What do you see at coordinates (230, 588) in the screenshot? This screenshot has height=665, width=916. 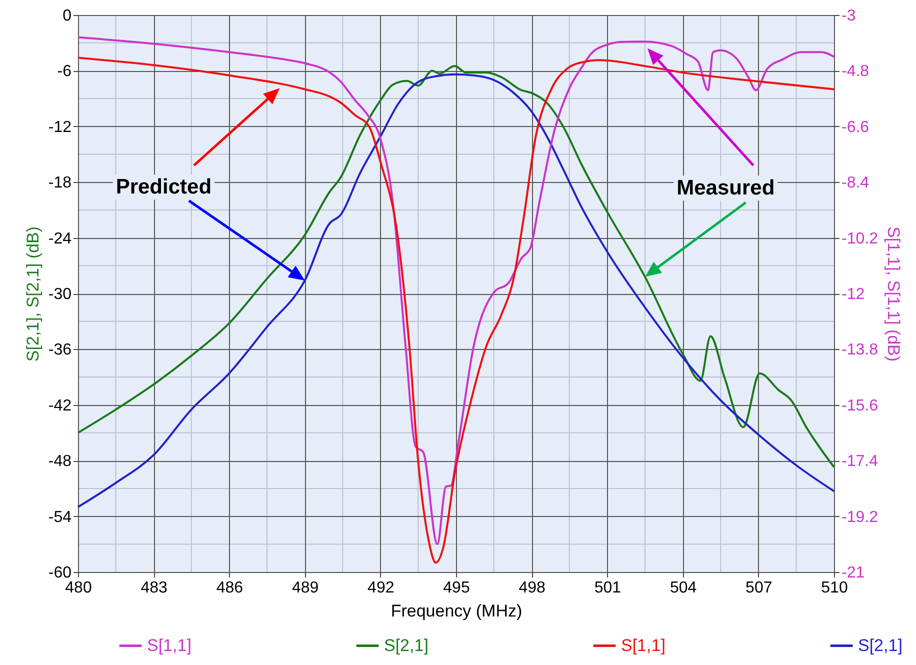 I see `x-tick-label: 486` at bounding box center [230, 588].